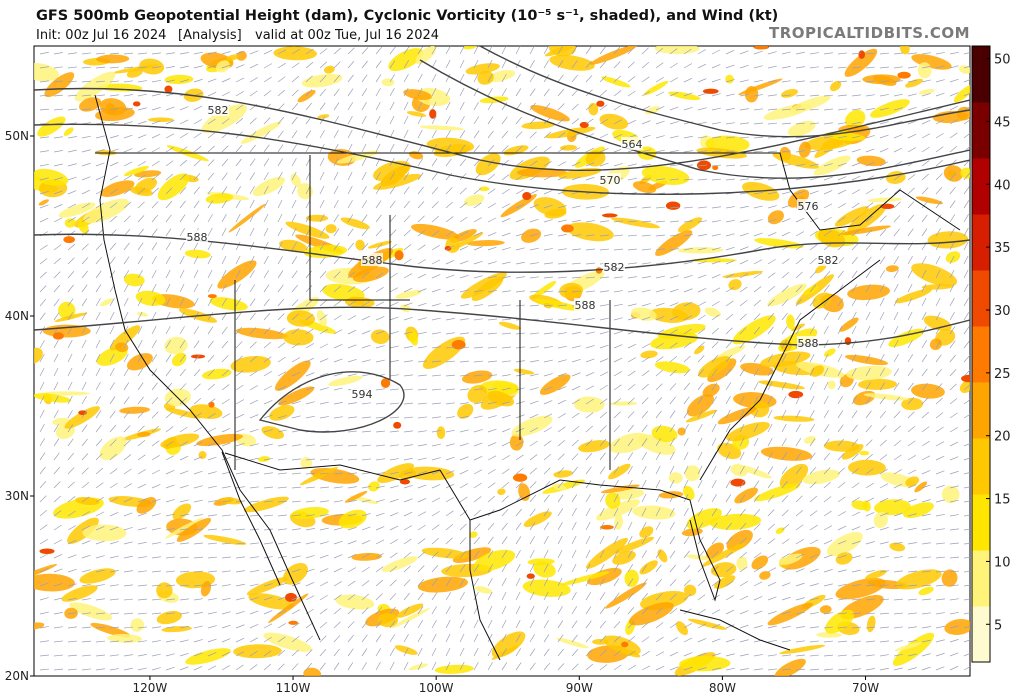  I want to click on height-contour, so click(502, 326).